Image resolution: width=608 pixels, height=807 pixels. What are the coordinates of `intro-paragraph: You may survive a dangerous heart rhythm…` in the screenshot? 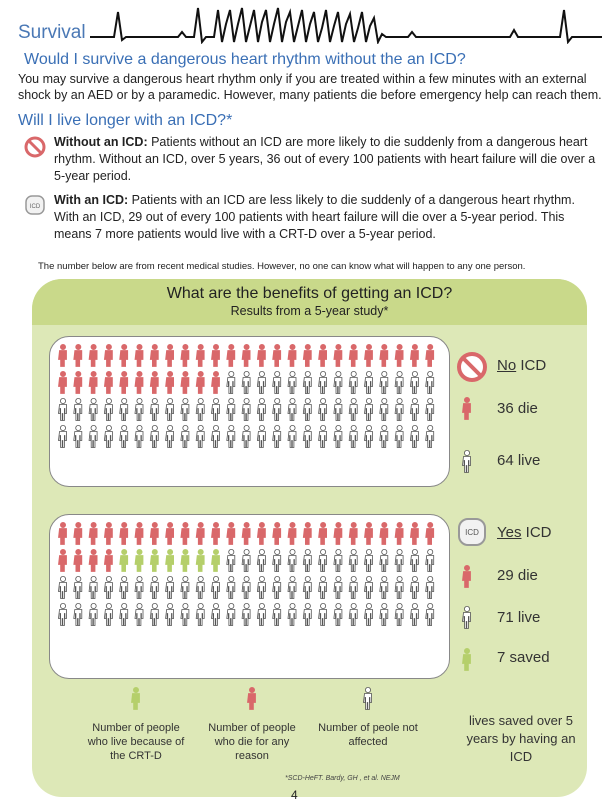 It's located at (310, 87).